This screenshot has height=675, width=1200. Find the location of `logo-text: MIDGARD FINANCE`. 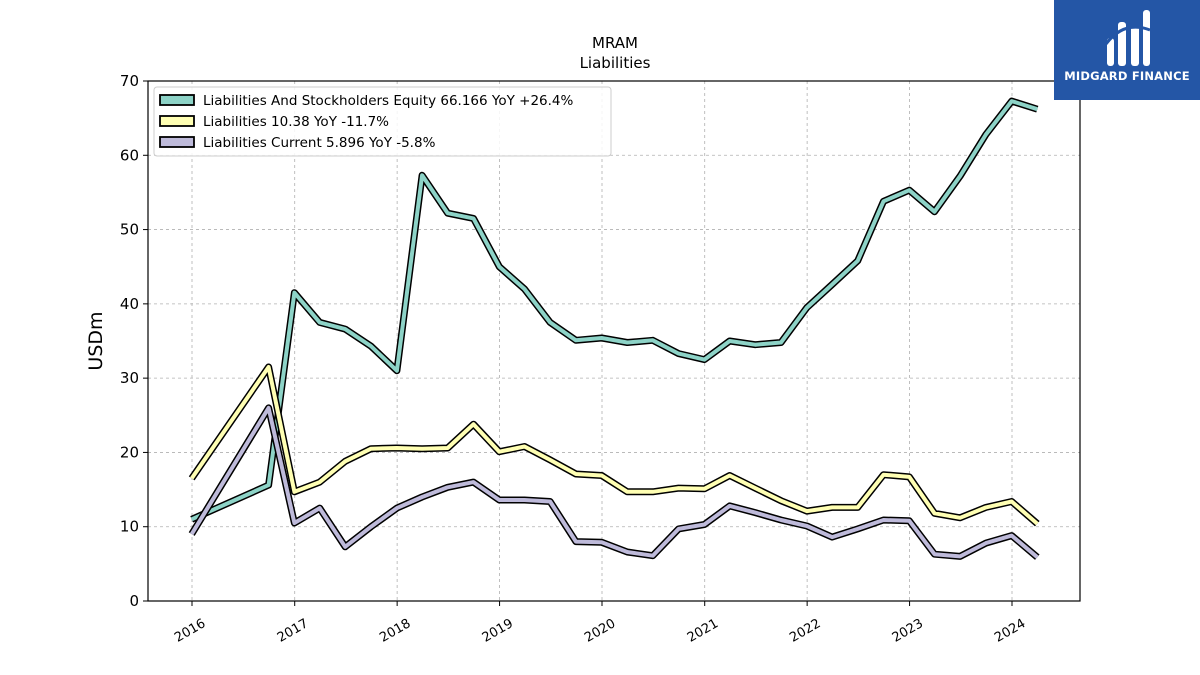

logo-text: MIDGARD FINANCE is located at coordinates (1127, 76).